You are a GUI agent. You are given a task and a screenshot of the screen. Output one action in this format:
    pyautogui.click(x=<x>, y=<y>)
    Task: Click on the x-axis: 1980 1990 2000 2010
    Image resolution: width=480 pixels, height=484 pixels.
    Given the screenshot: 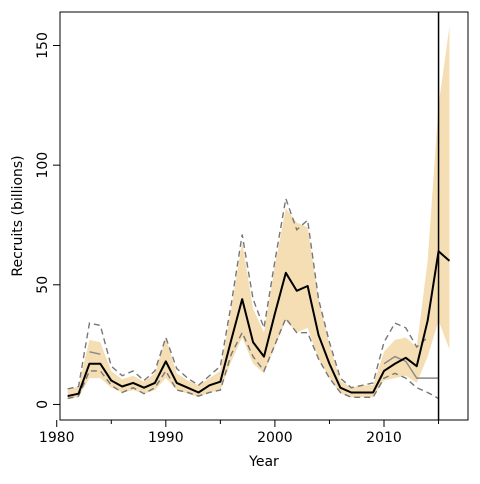 What is the action you would take?
    pyautogui.click(x=239, y=433)
    